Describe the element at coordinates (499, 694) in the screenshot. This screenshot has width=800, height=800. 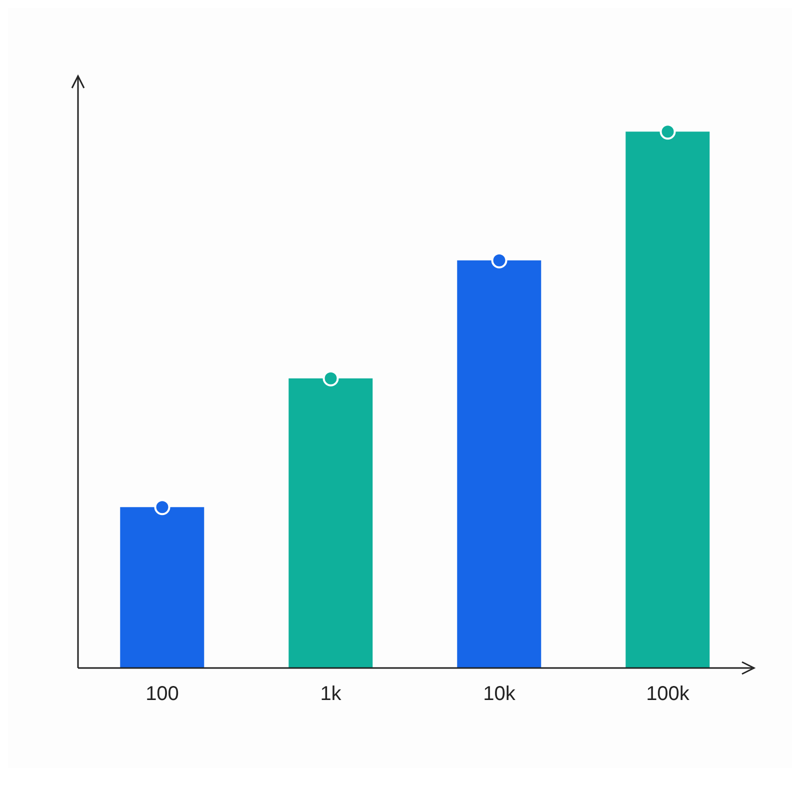
I see `x-tick-label: 10k` at that location.